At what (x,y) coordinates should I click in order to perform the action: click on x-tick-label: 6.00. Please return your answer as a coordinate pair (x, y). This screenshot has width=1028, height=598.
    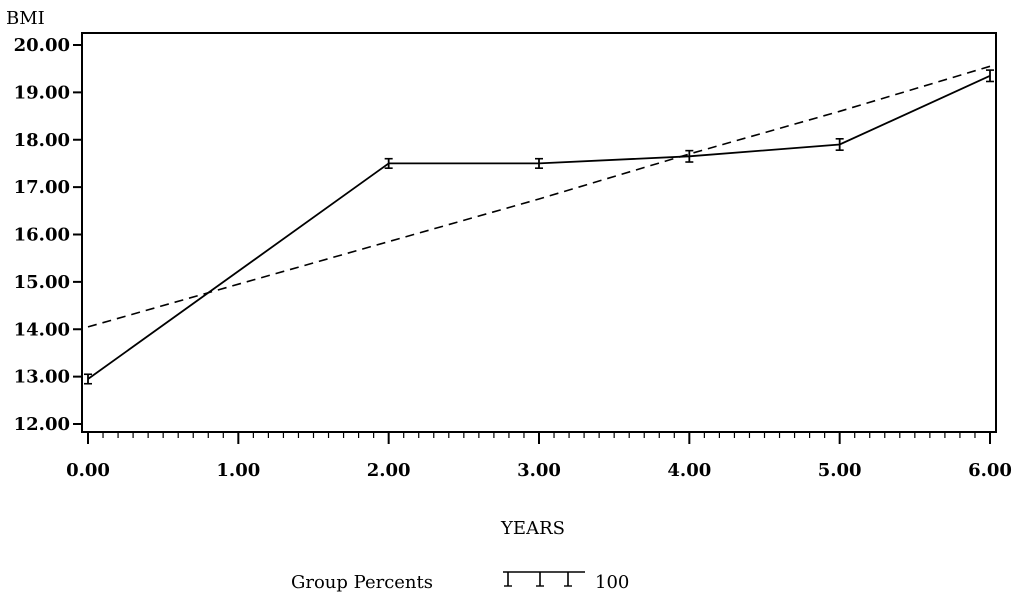
    Looking at the image, I should click on (990, 470).